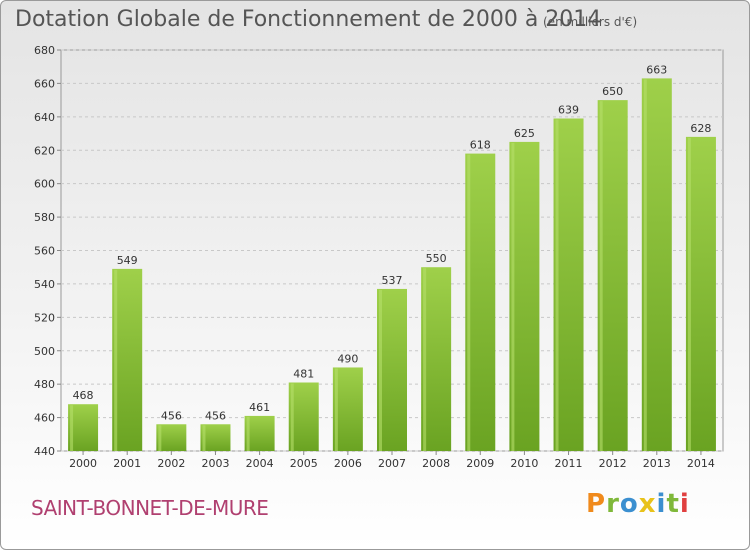  Describe the element at coordinates (524, 133) in the screenshot. I see `bar-value-label: 625` at that location.